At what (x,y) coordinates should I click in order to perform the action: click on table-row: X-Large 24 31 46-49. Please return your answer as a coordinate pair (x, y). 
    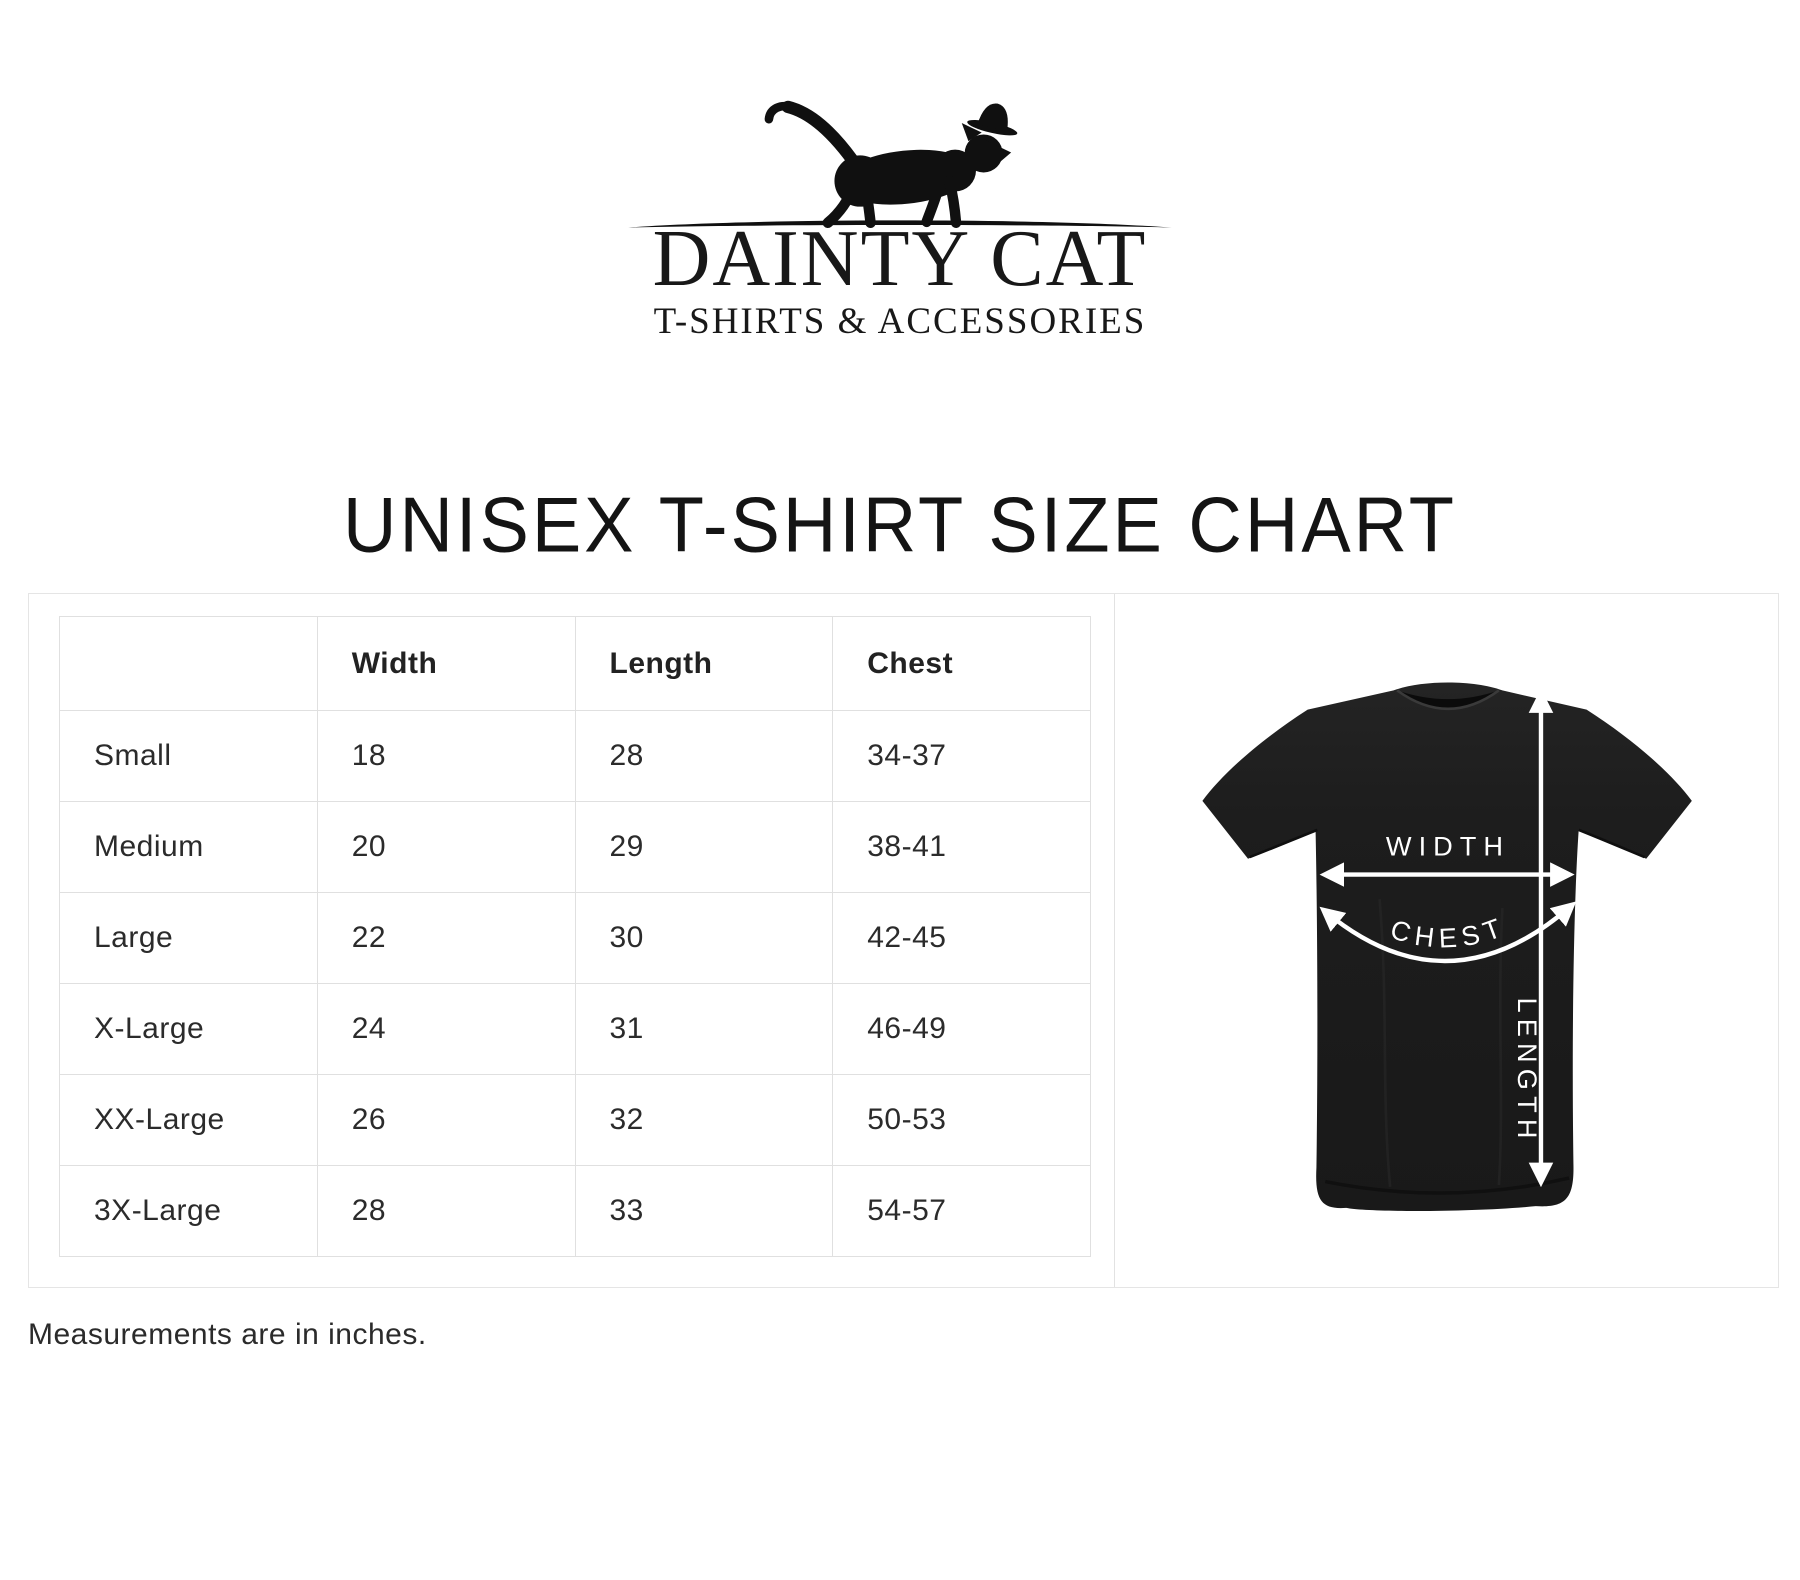
    Looking at the image, I should click on (575, 1029).